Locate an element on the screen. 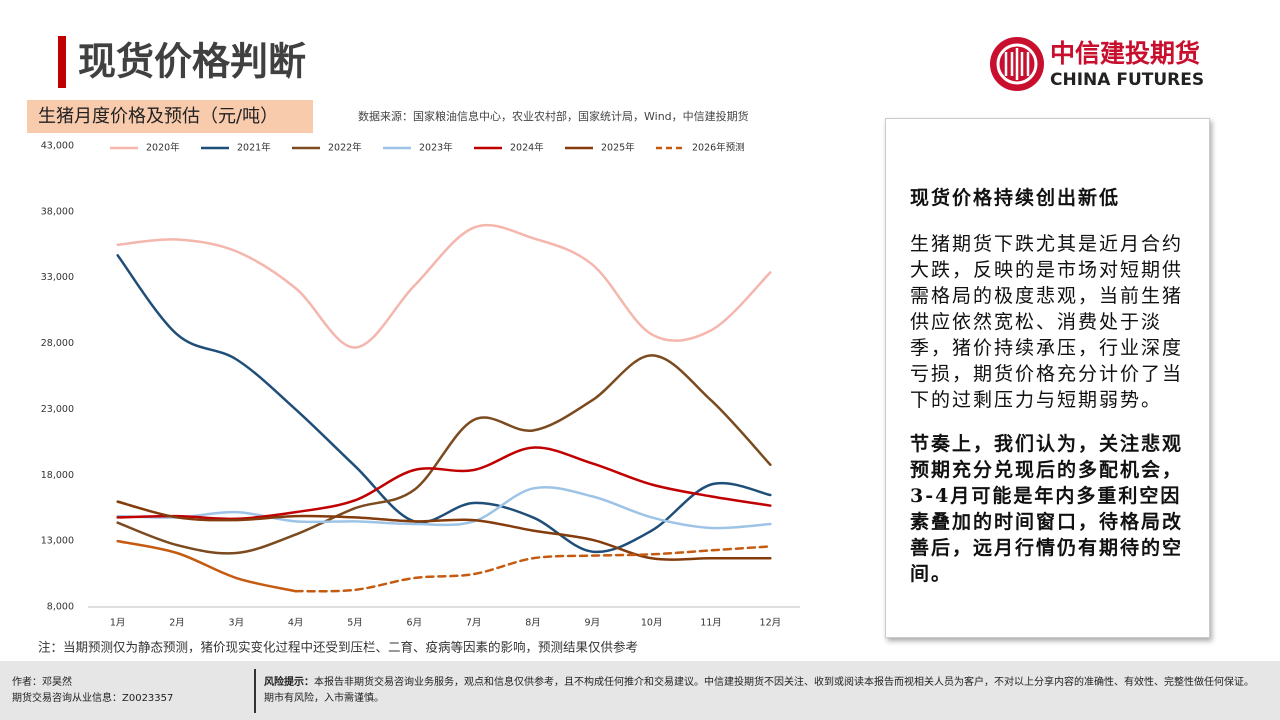  x-tick-label: 5月 is located at coordinates (355, 623).